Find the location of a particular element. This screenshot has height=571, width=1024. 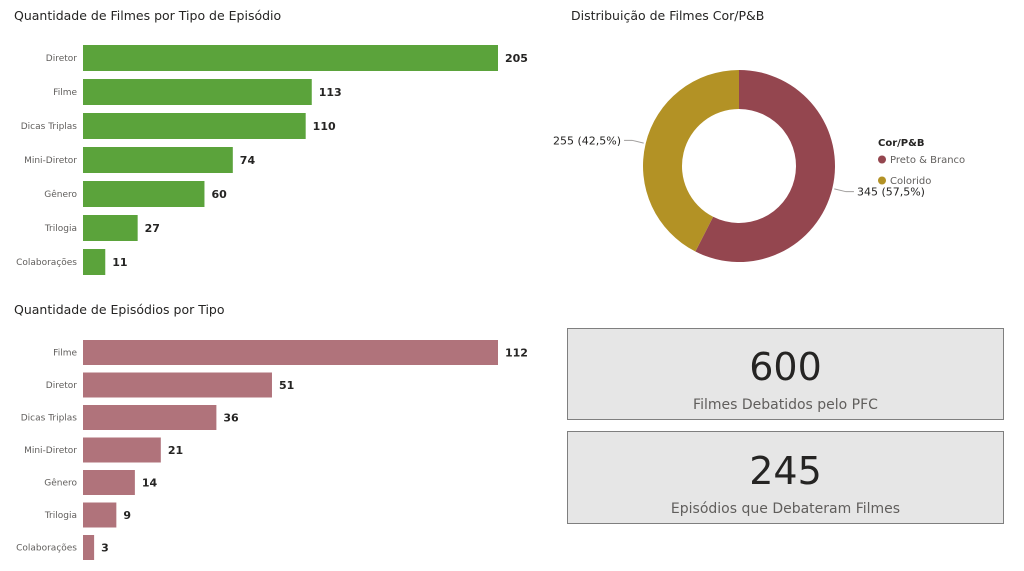

episodios-bar-diretor is located at coordinates (177, 385).